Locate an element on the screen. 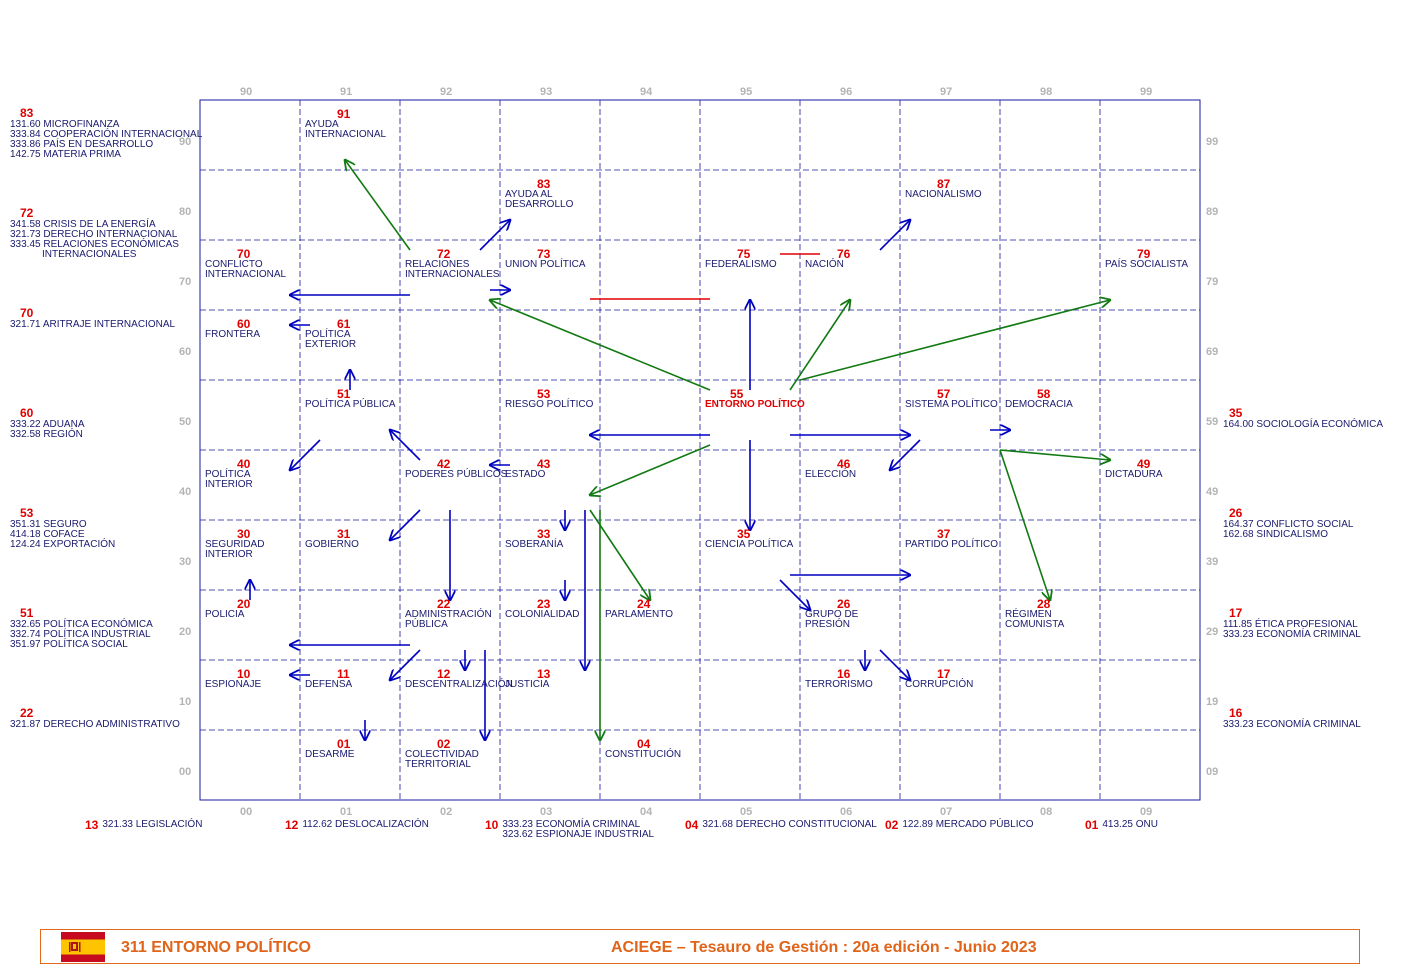  term-label: DESARME is located at coordinates (330, 754).